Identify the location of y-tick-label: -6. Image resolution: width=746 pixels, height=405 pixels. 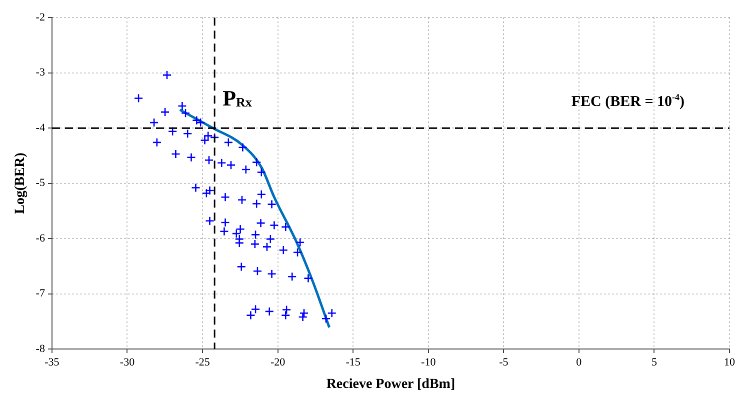
(41, 238).